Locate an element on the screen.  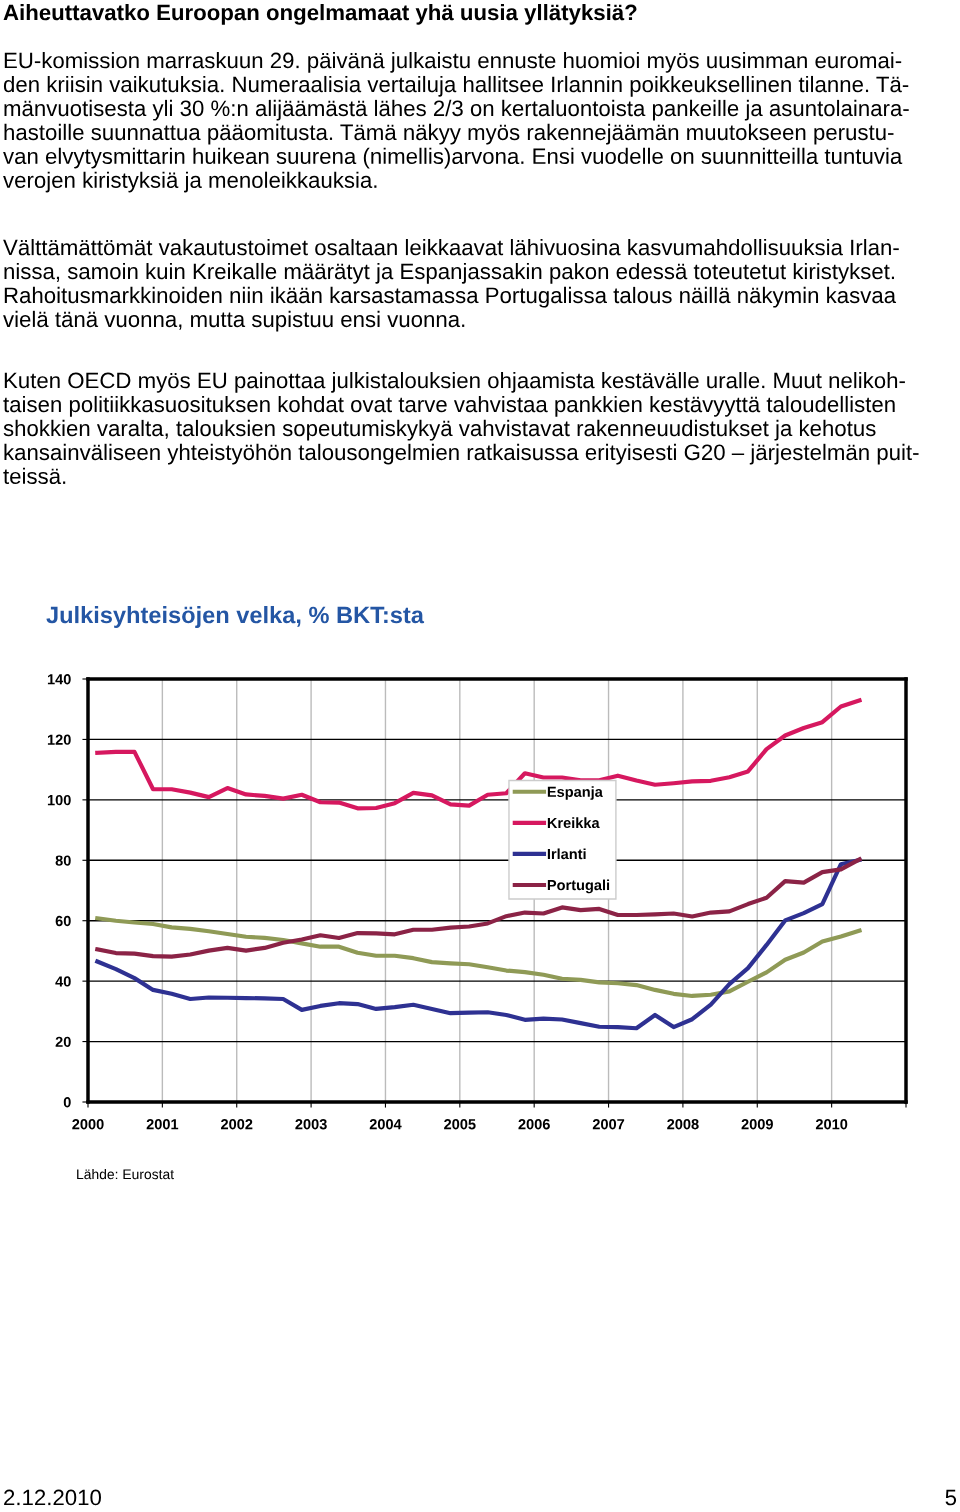
chart-title: Julkisyhteisöjen velka, % BKT:sta is located at coordinates (235, 617).